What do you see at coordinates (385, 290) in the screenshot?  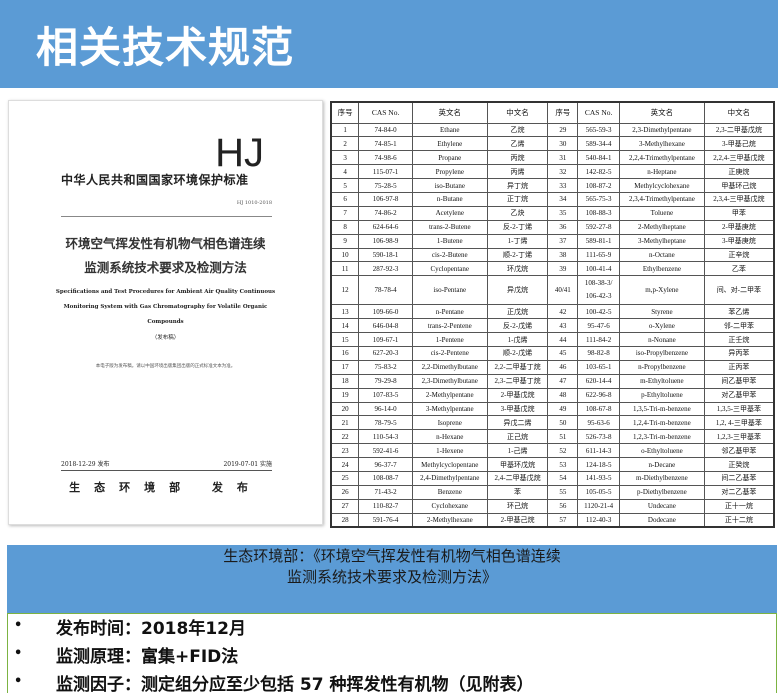 I see `cas-number: 78-78-4` at bounding box center [385, 290].